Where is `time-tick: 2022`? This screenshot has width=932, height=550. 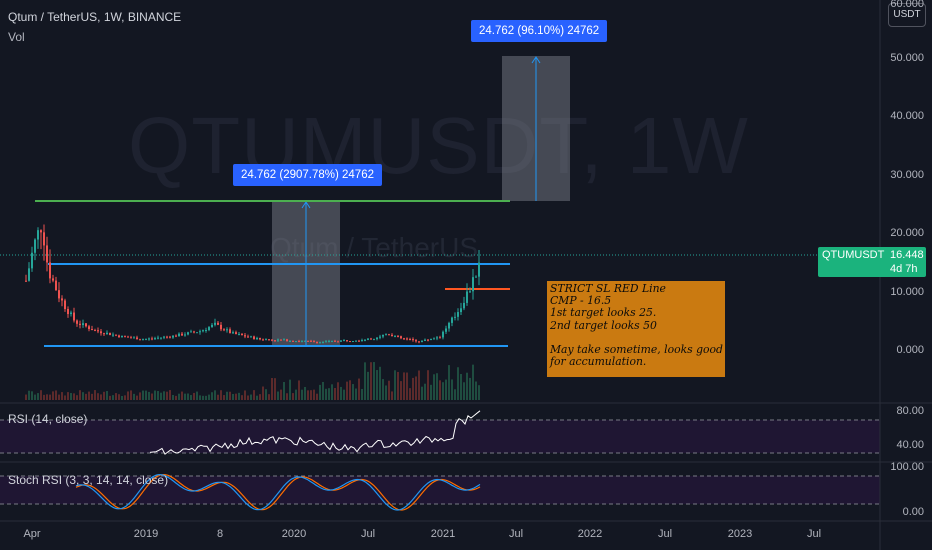 time-tick: 2022 is located at coordinates (590, 534).